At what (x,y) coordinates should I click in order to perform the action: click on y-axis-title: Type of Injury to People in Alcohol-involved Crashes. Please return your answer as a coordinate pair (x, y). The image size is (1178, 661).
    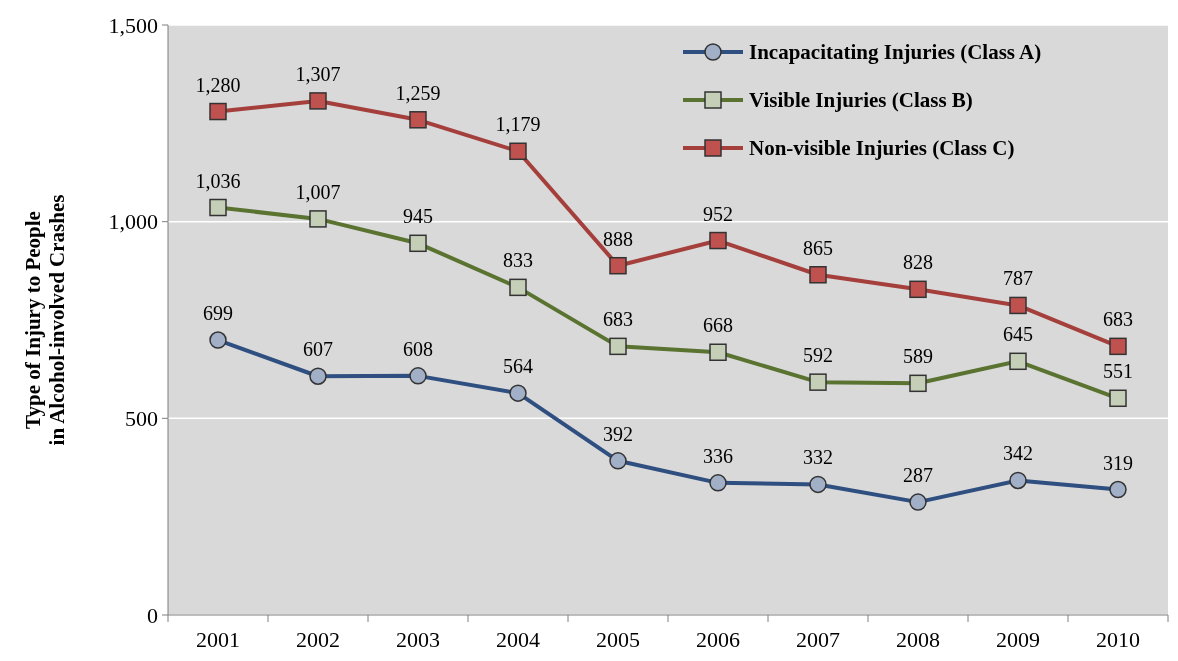
    Looking at the image, I should click on (45, 320).